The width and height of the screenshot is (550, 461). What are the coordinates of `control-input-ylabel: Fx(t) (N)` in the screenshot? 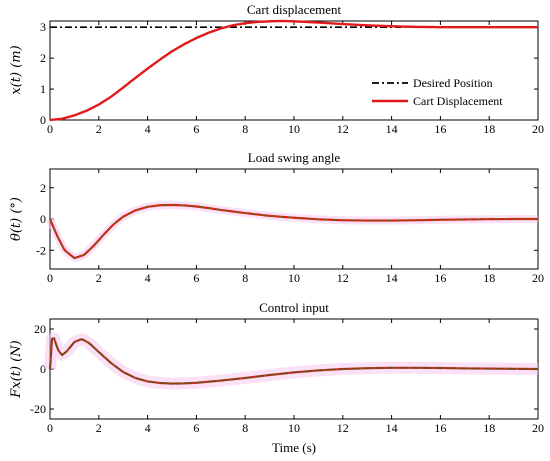 It's located at (16, 369).